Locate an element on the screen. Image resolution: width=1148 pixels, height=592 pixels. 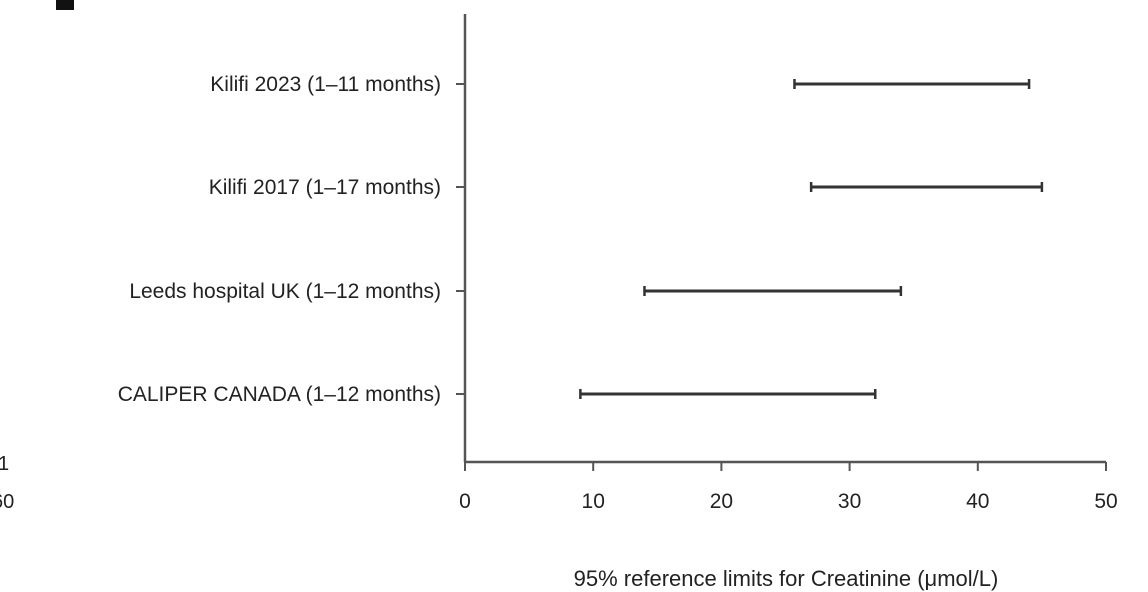
x-tick-label: 0 is located at coordinates (465, 501).